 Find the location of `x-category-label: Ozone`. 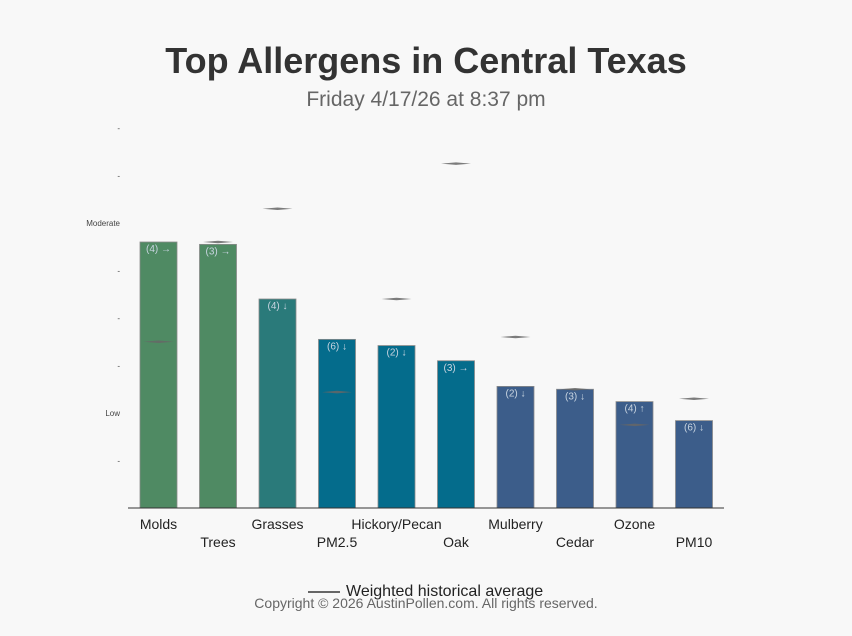

x-category-label: Ozone is located at coordinates (634, 524).